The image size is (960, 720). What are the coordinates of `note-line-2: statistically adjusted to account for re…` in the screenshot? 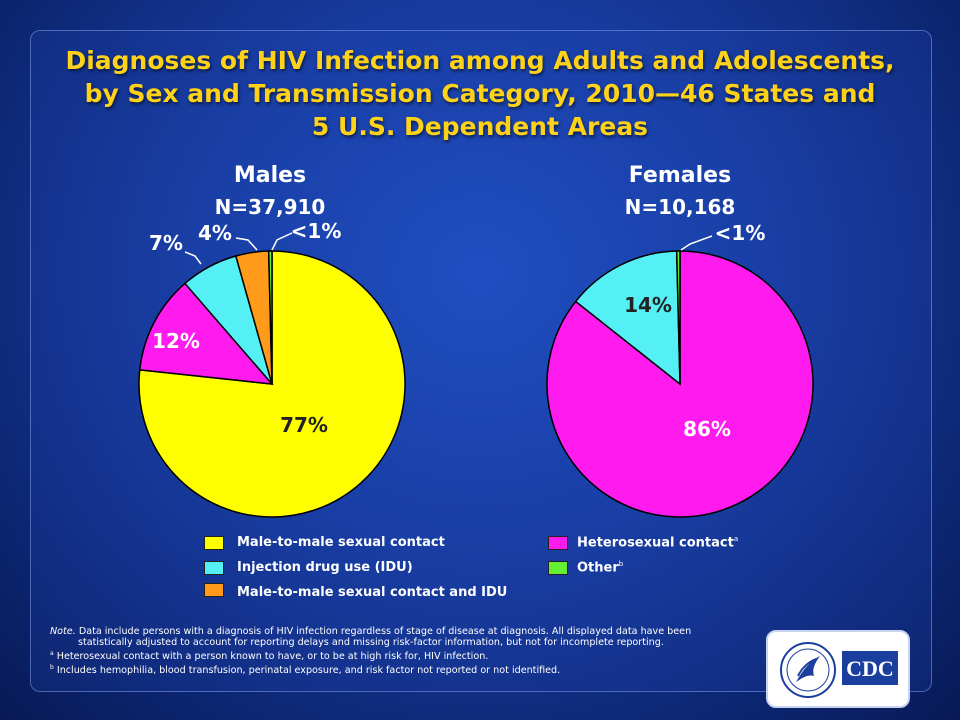 It's located at (371, 642).